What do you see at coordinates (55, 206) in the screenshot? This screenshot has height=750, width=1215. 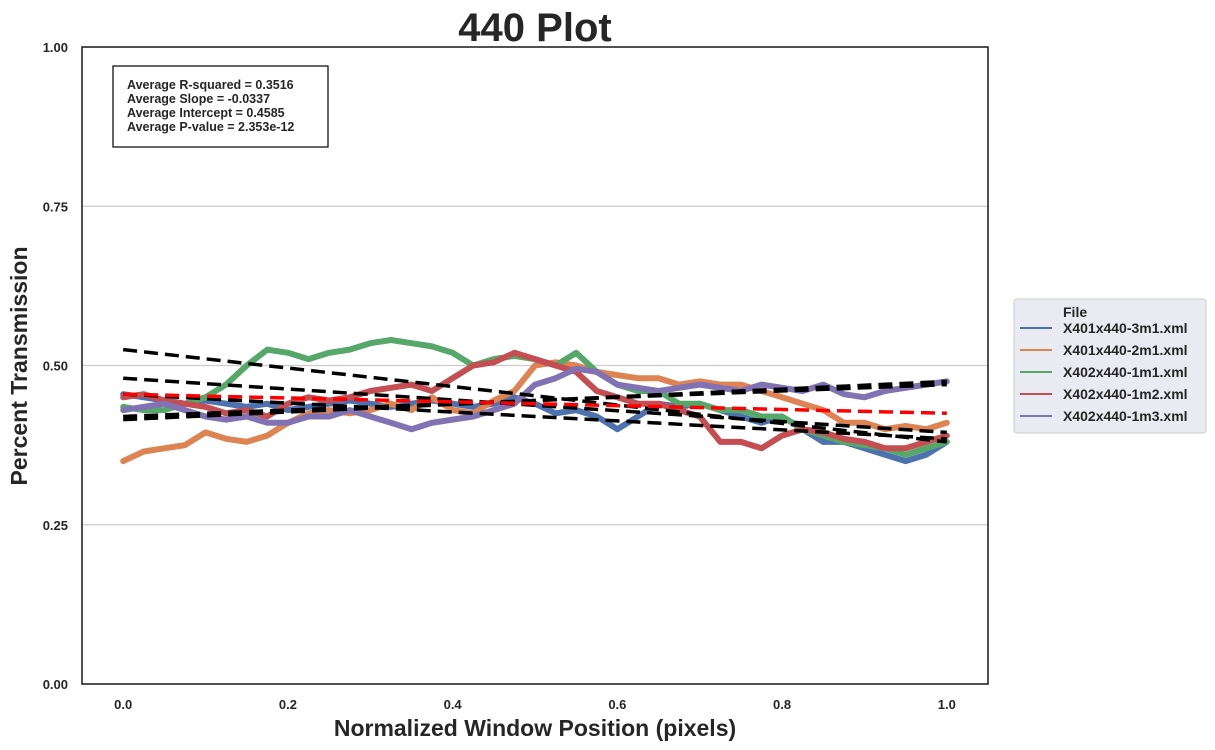 I see `y-tick-label: 0.75` at bounding box center [55, 206].